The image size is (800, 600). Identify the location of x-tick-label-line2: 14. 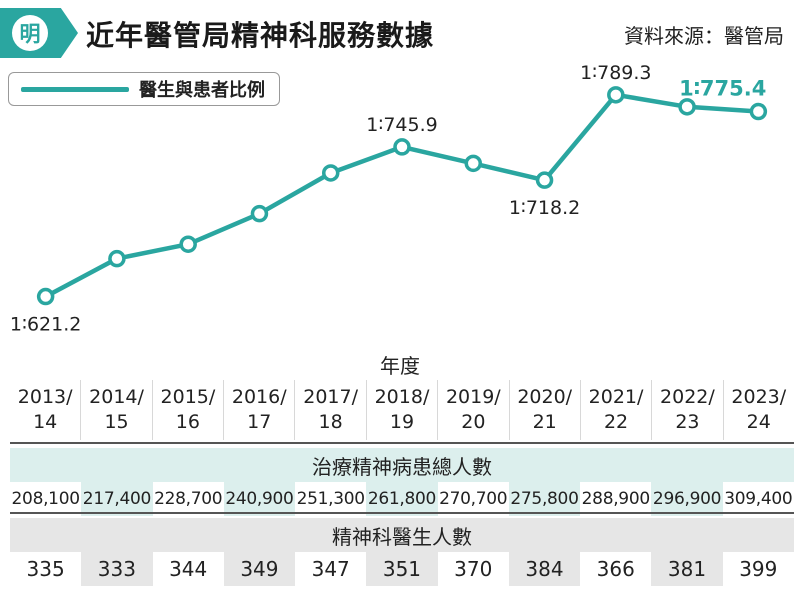
(45, 422).